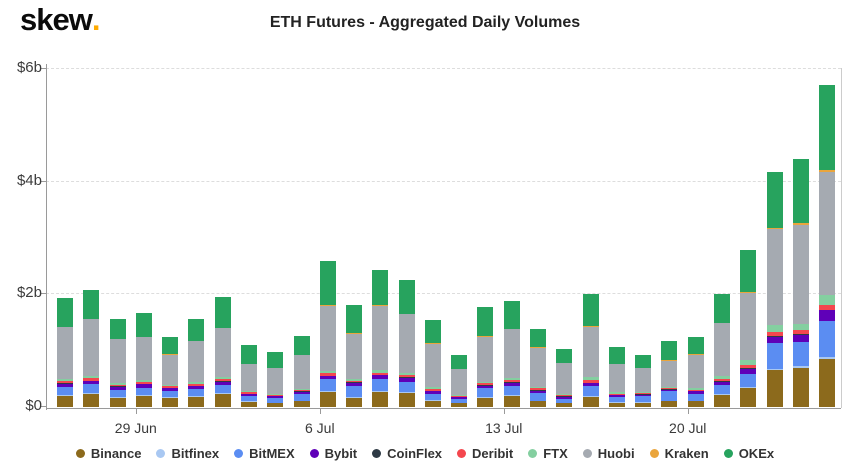 The width and height of the screenshot is (850, 475). Describe the element at coordinates (187, 453) in the screenshot. I see `legend-item-bitfinex: Bitfinex` at that location.